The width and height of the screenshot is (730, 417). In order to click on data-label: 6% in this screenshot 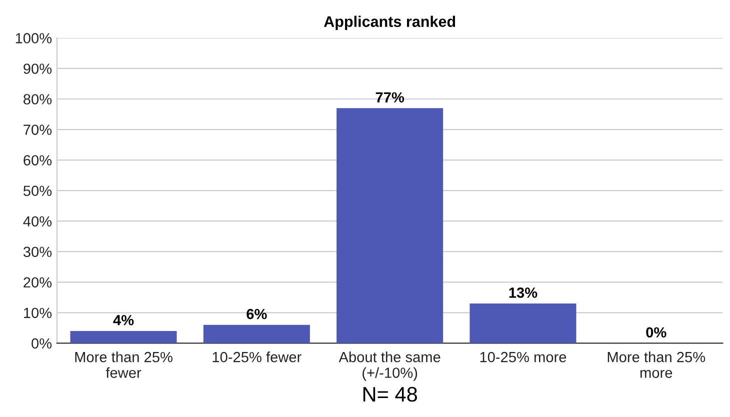, I will do `click(256, 314)`.